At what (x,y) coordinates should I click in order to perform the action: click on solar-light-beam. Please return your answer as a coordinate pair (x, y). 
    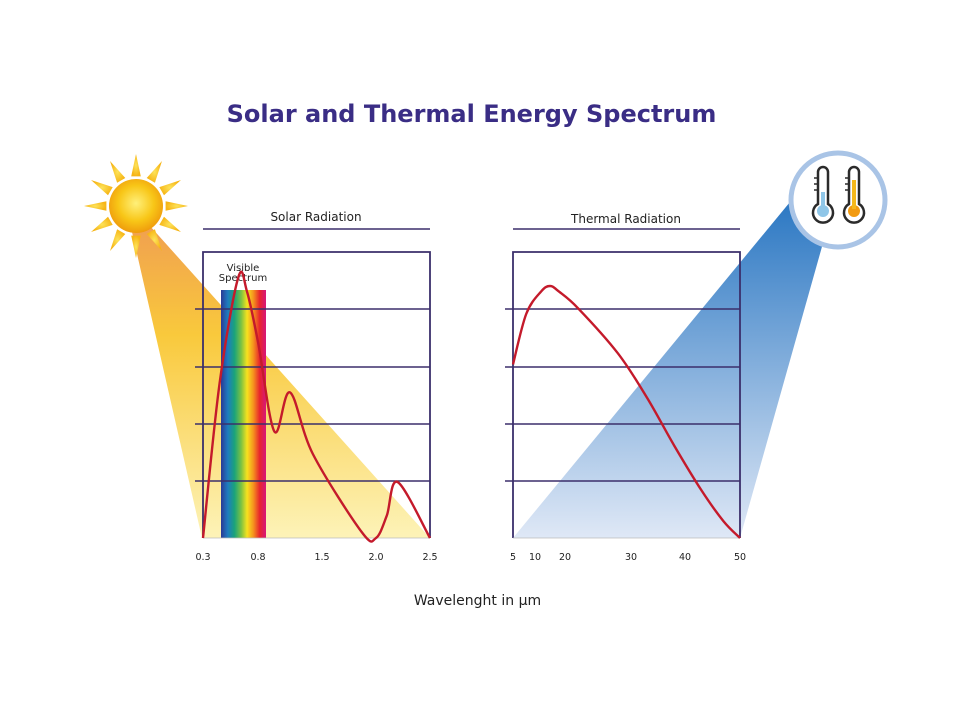
    Looking at the image, I should click on (281, 382).